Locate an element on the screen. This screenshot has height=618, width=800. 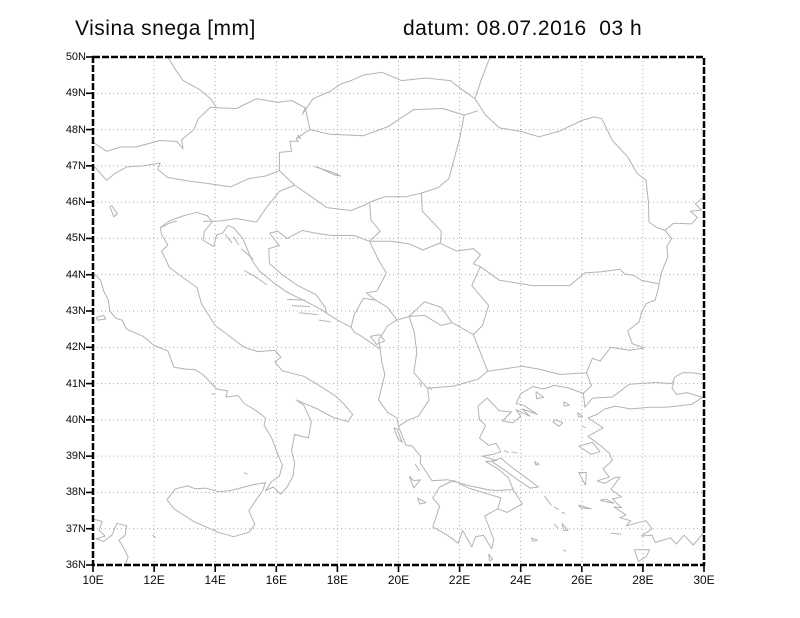
y-axis-label: 48N is located at coordinates (75, 129).